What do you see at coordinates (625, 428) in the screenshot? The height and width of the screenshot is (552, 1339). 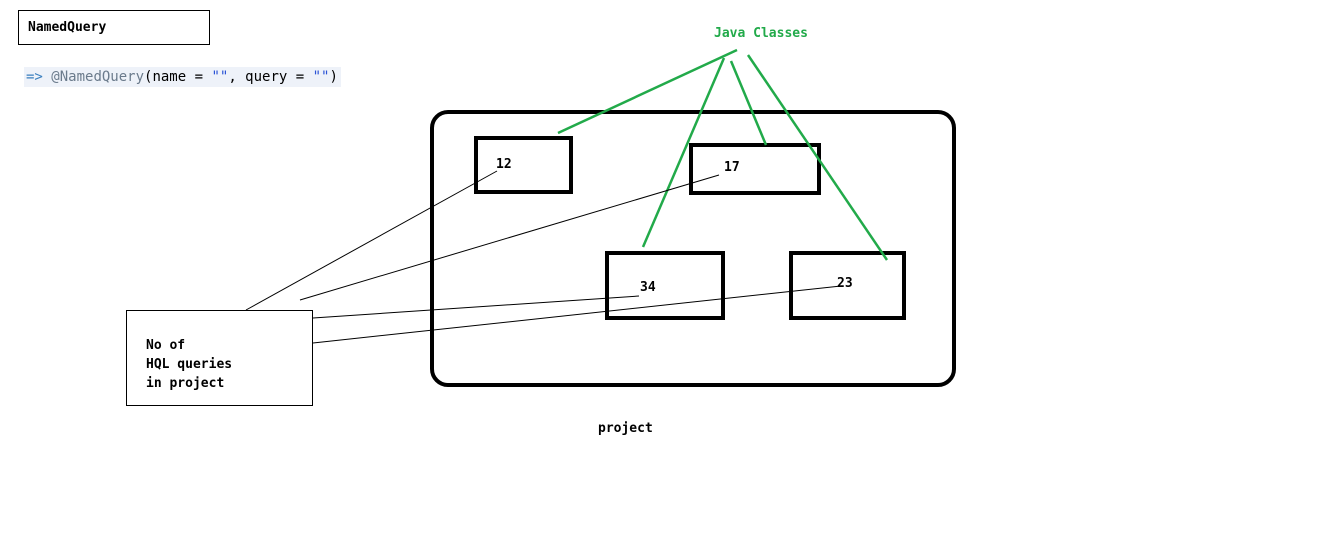 I see `project-label: project` at bounding box center [625, 428].